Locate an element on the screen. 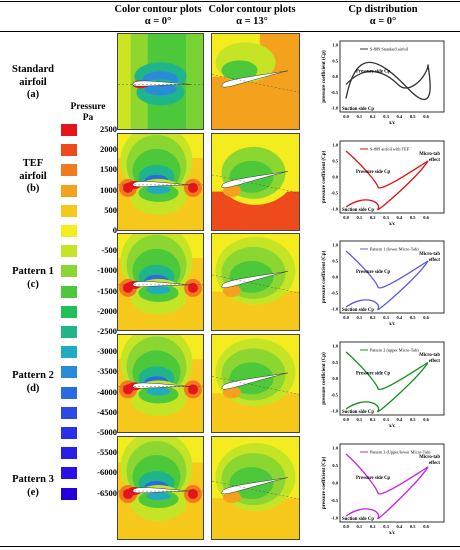 This screenshot has height=550, width=460. legend-label: -6000 is located at coordinates (107, 472).